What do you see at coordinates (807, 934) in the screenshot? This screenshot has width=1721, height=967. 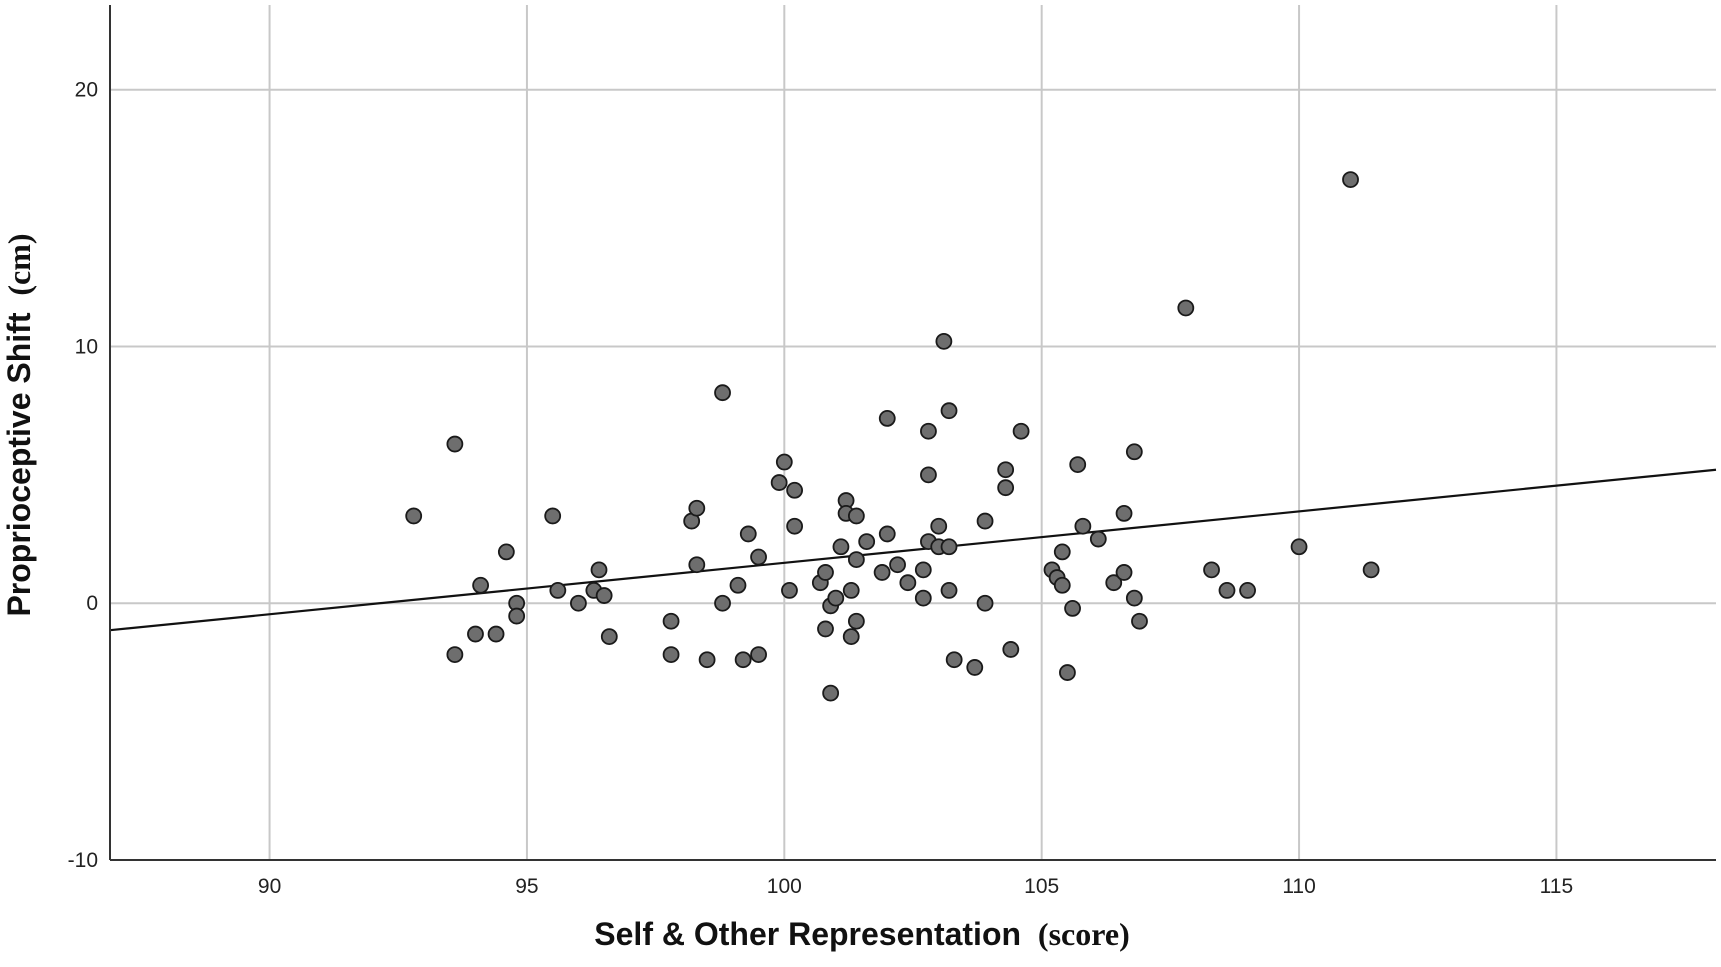 I see `x-axis-title-main: Self & Other Representation` at bounding box center [807, 934].